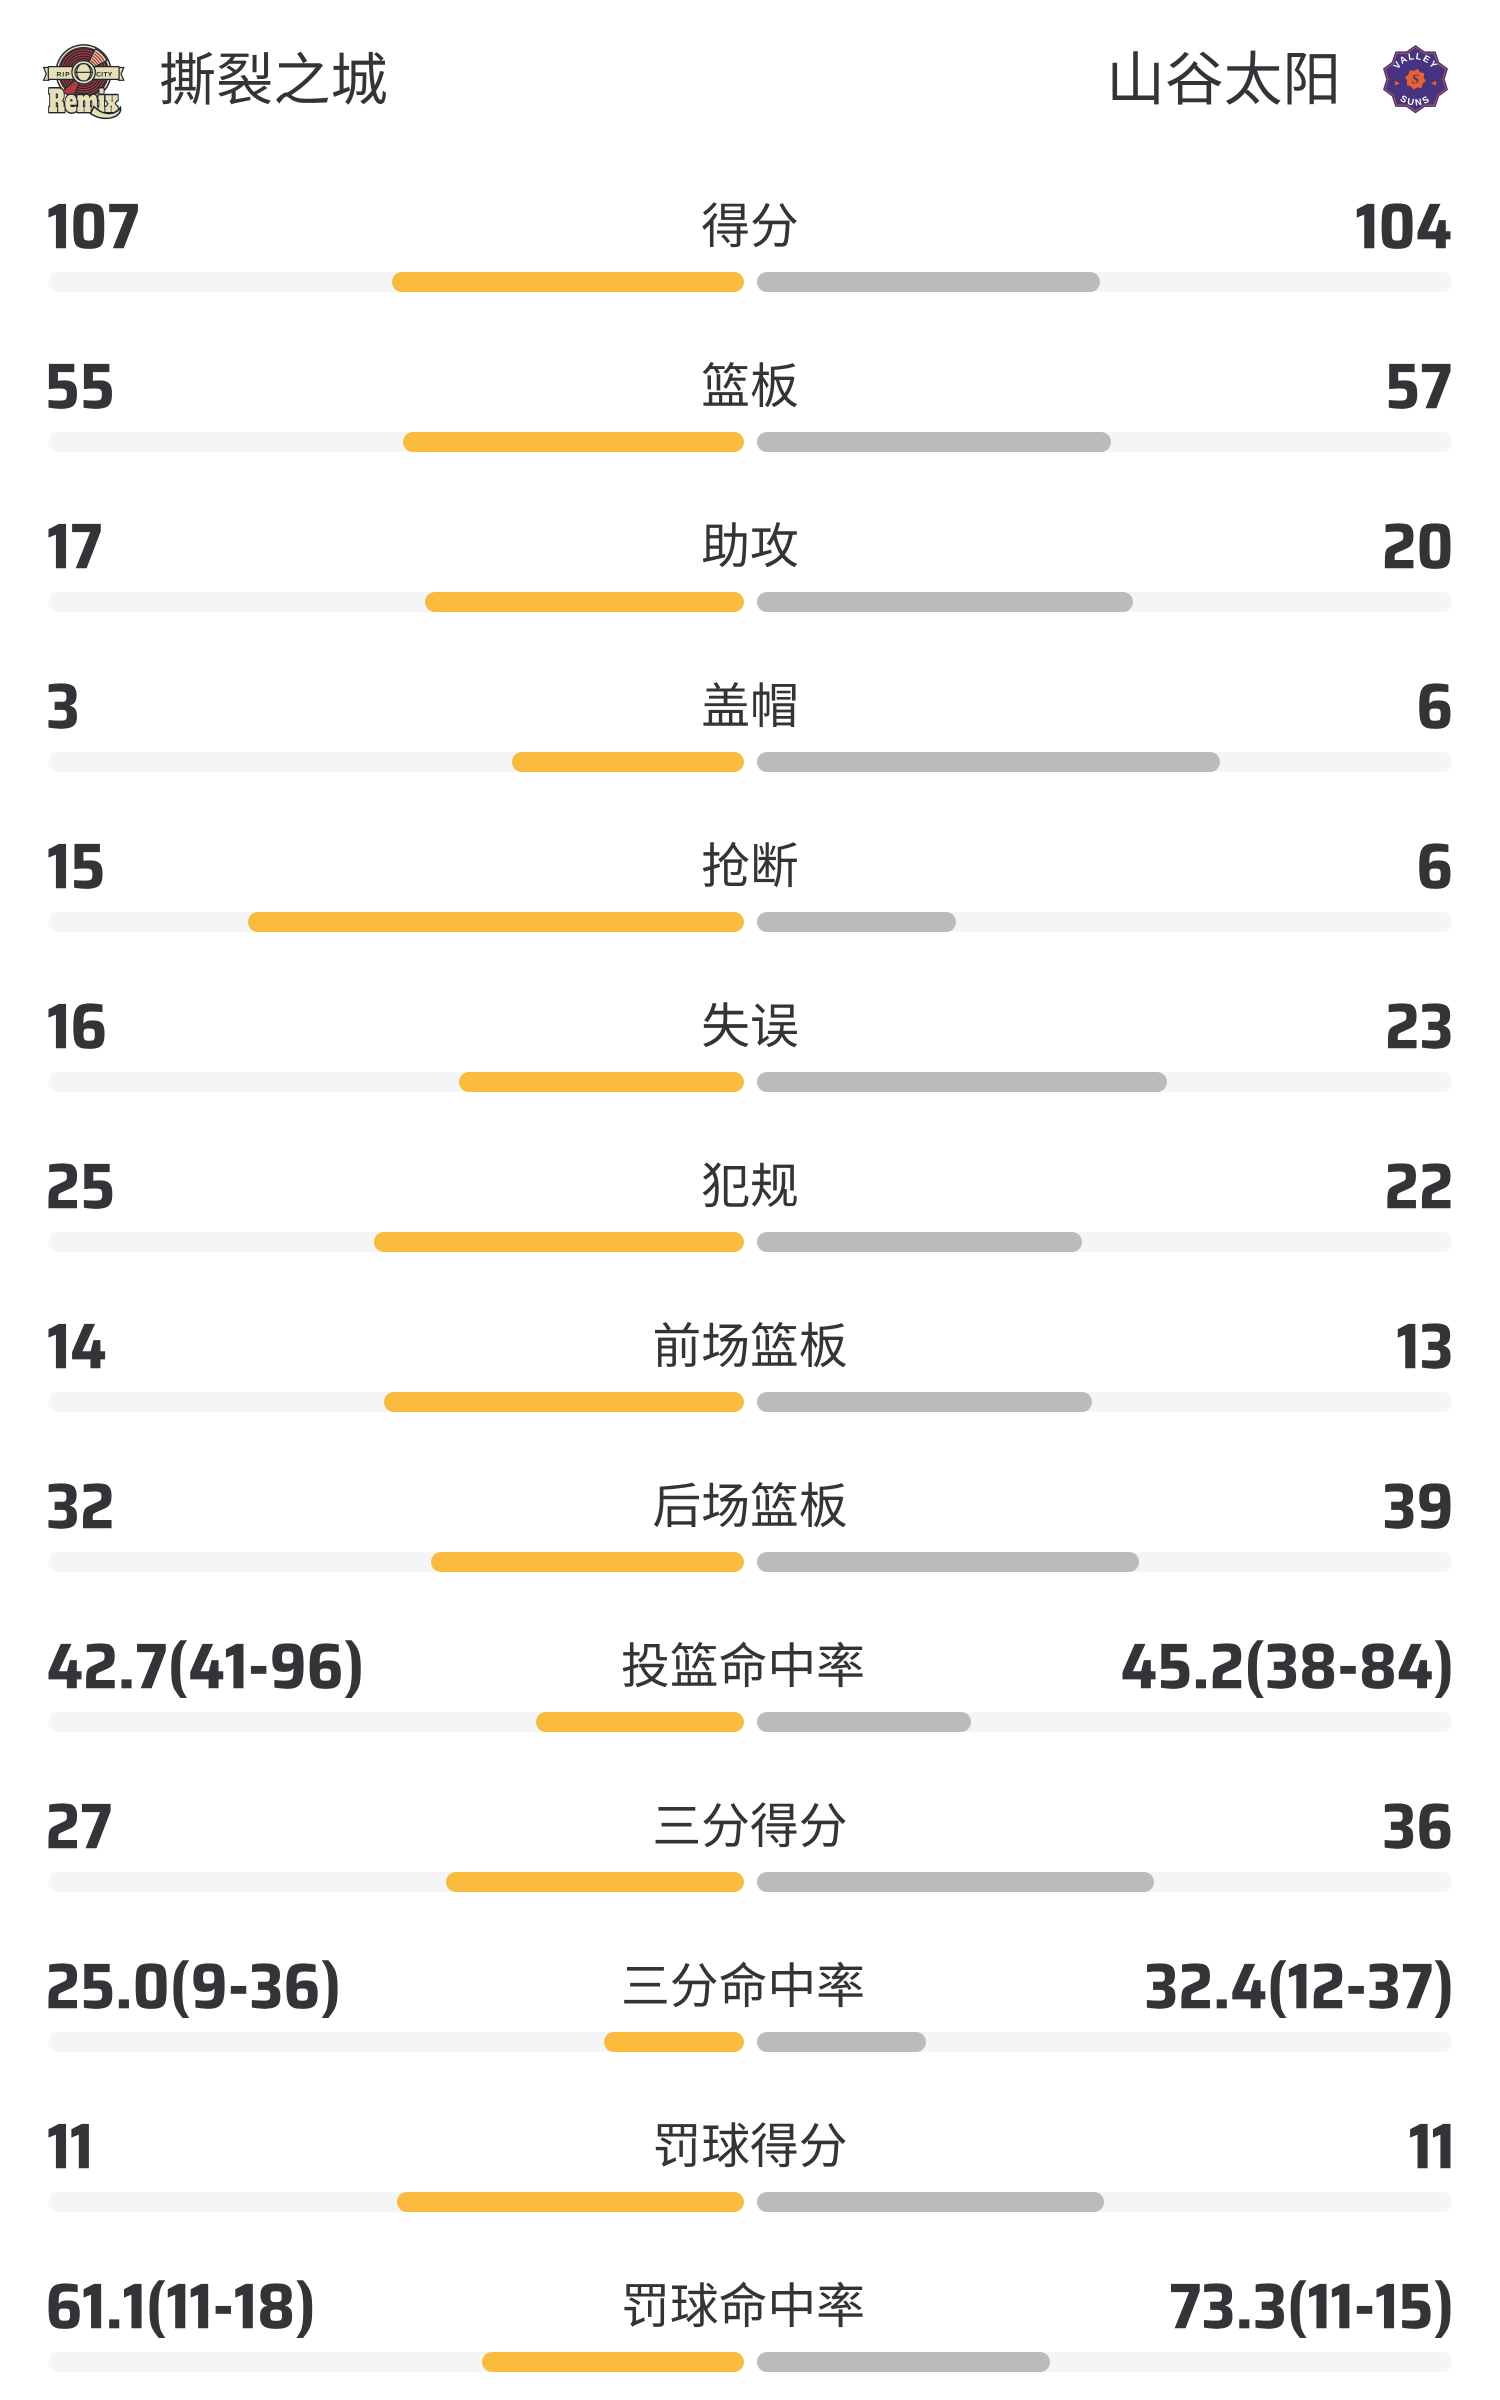  I want to click on svg-text: CITY, so click(104, 74).